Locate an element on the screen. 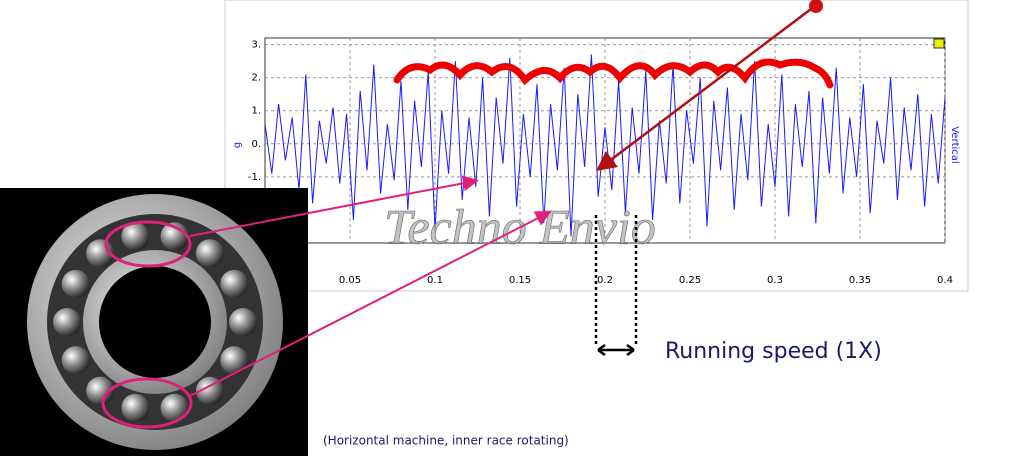 The image size is (1024, 460). y-tick-label: 3. is located at coordinates (256, 45).